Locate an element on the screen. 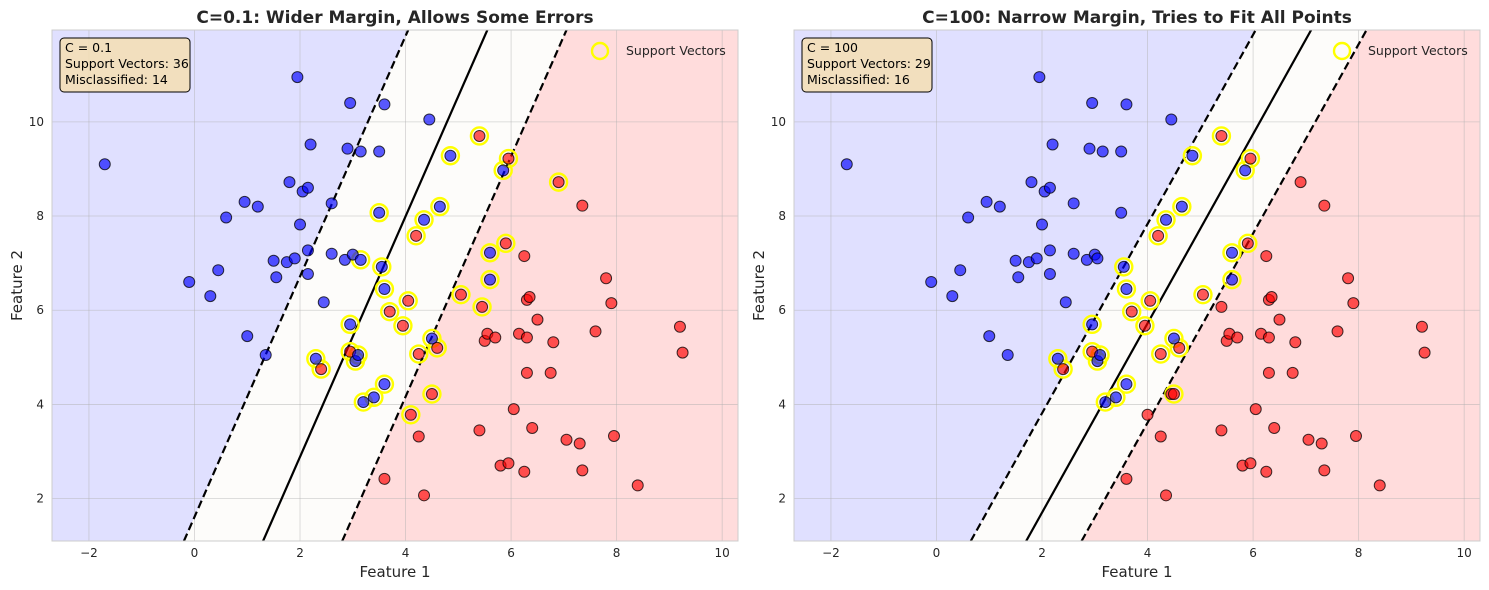 The image size is (1489, 590). x-tick-label: 2 is located at coordinates (1042, 553).